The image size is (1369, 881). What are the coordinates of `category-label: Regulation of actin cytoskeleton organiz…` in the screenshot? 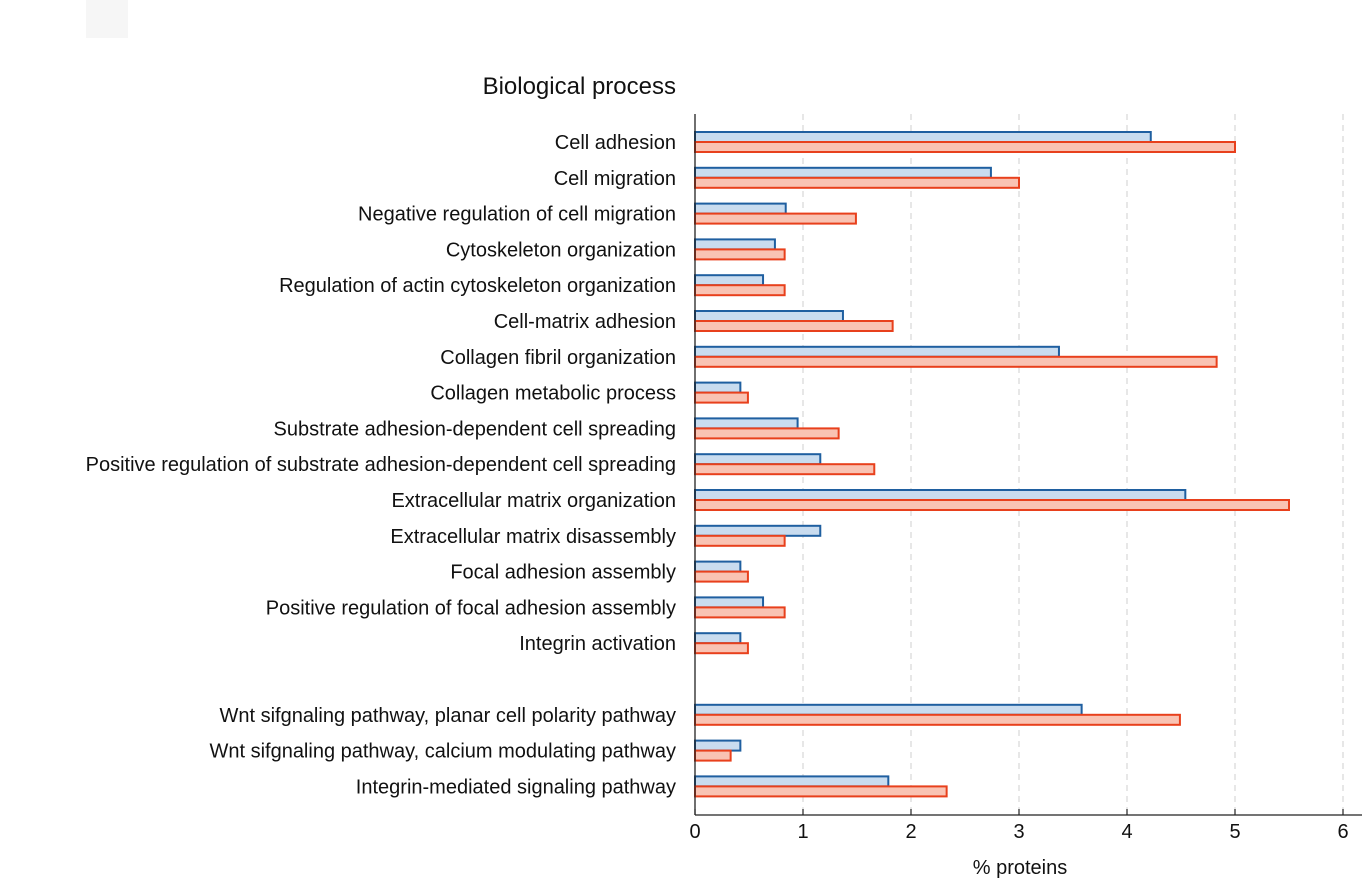 It's located at (477, 286).